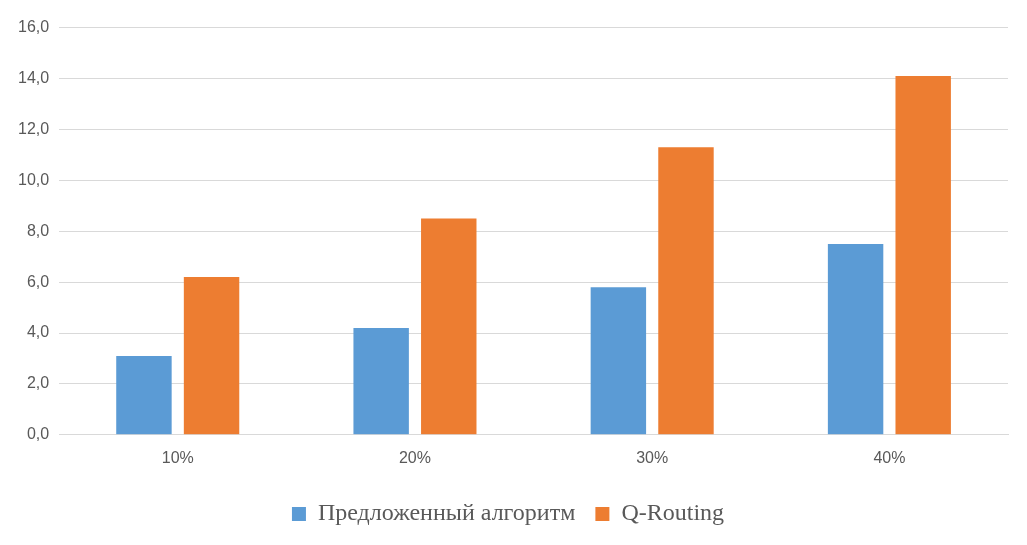 This screenshot has height=545, width=1027. What do you see at coordinates (889, 457) in the screenshot?
I see `x-tick-label: 40%` at bounding box center [889, 457].